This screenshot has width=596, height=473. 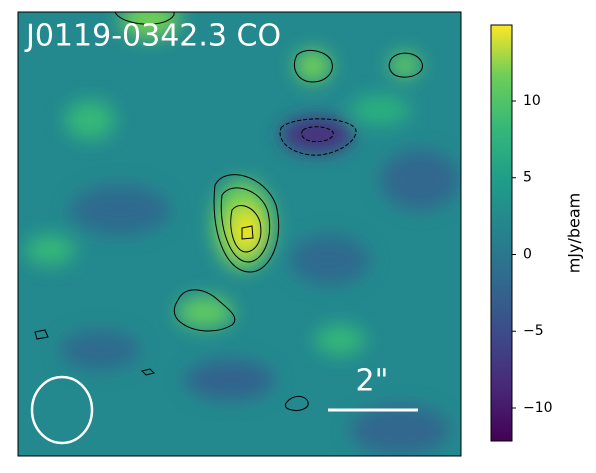 What do you see at coordinates (574, 233) in the screenshot?
I see `colorbar-label: mJy/beam` at bounding box center [574, 233].